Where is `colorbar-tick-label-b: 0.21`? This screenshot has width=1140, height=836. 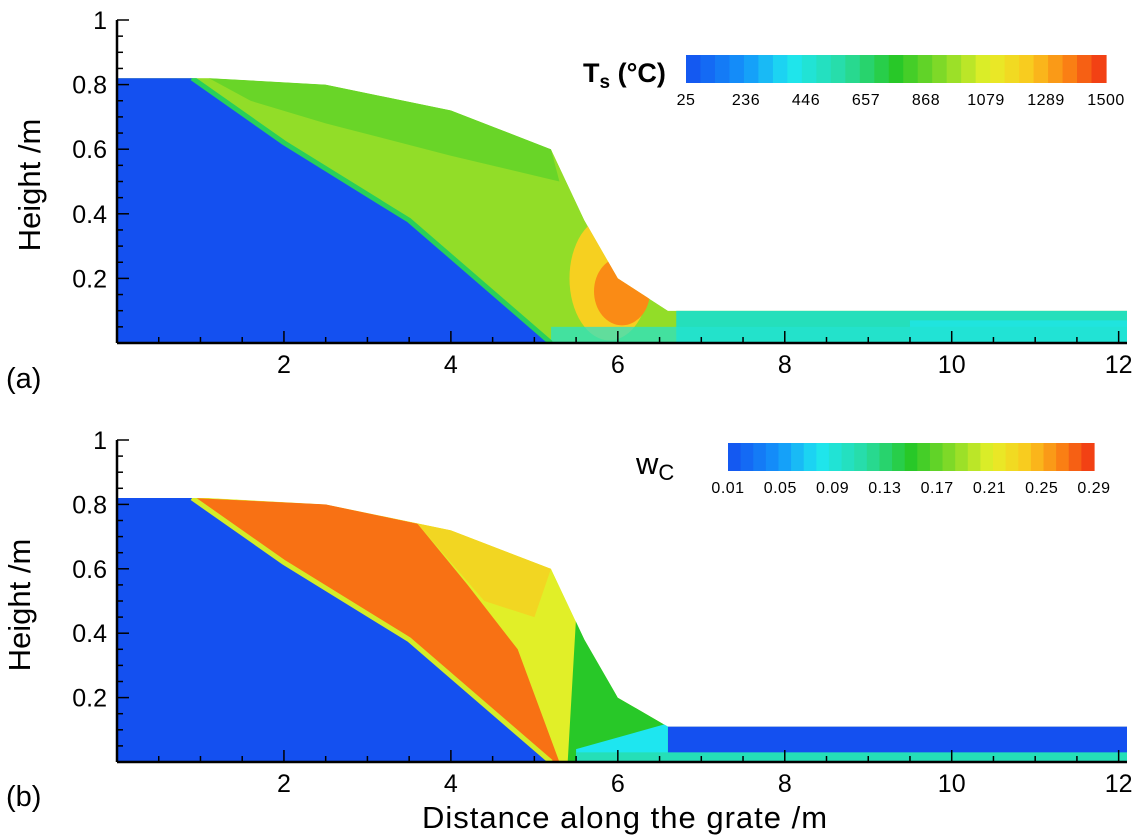
colorbar-tick-label-b: 0.21 is located at coordinates (989, 488).